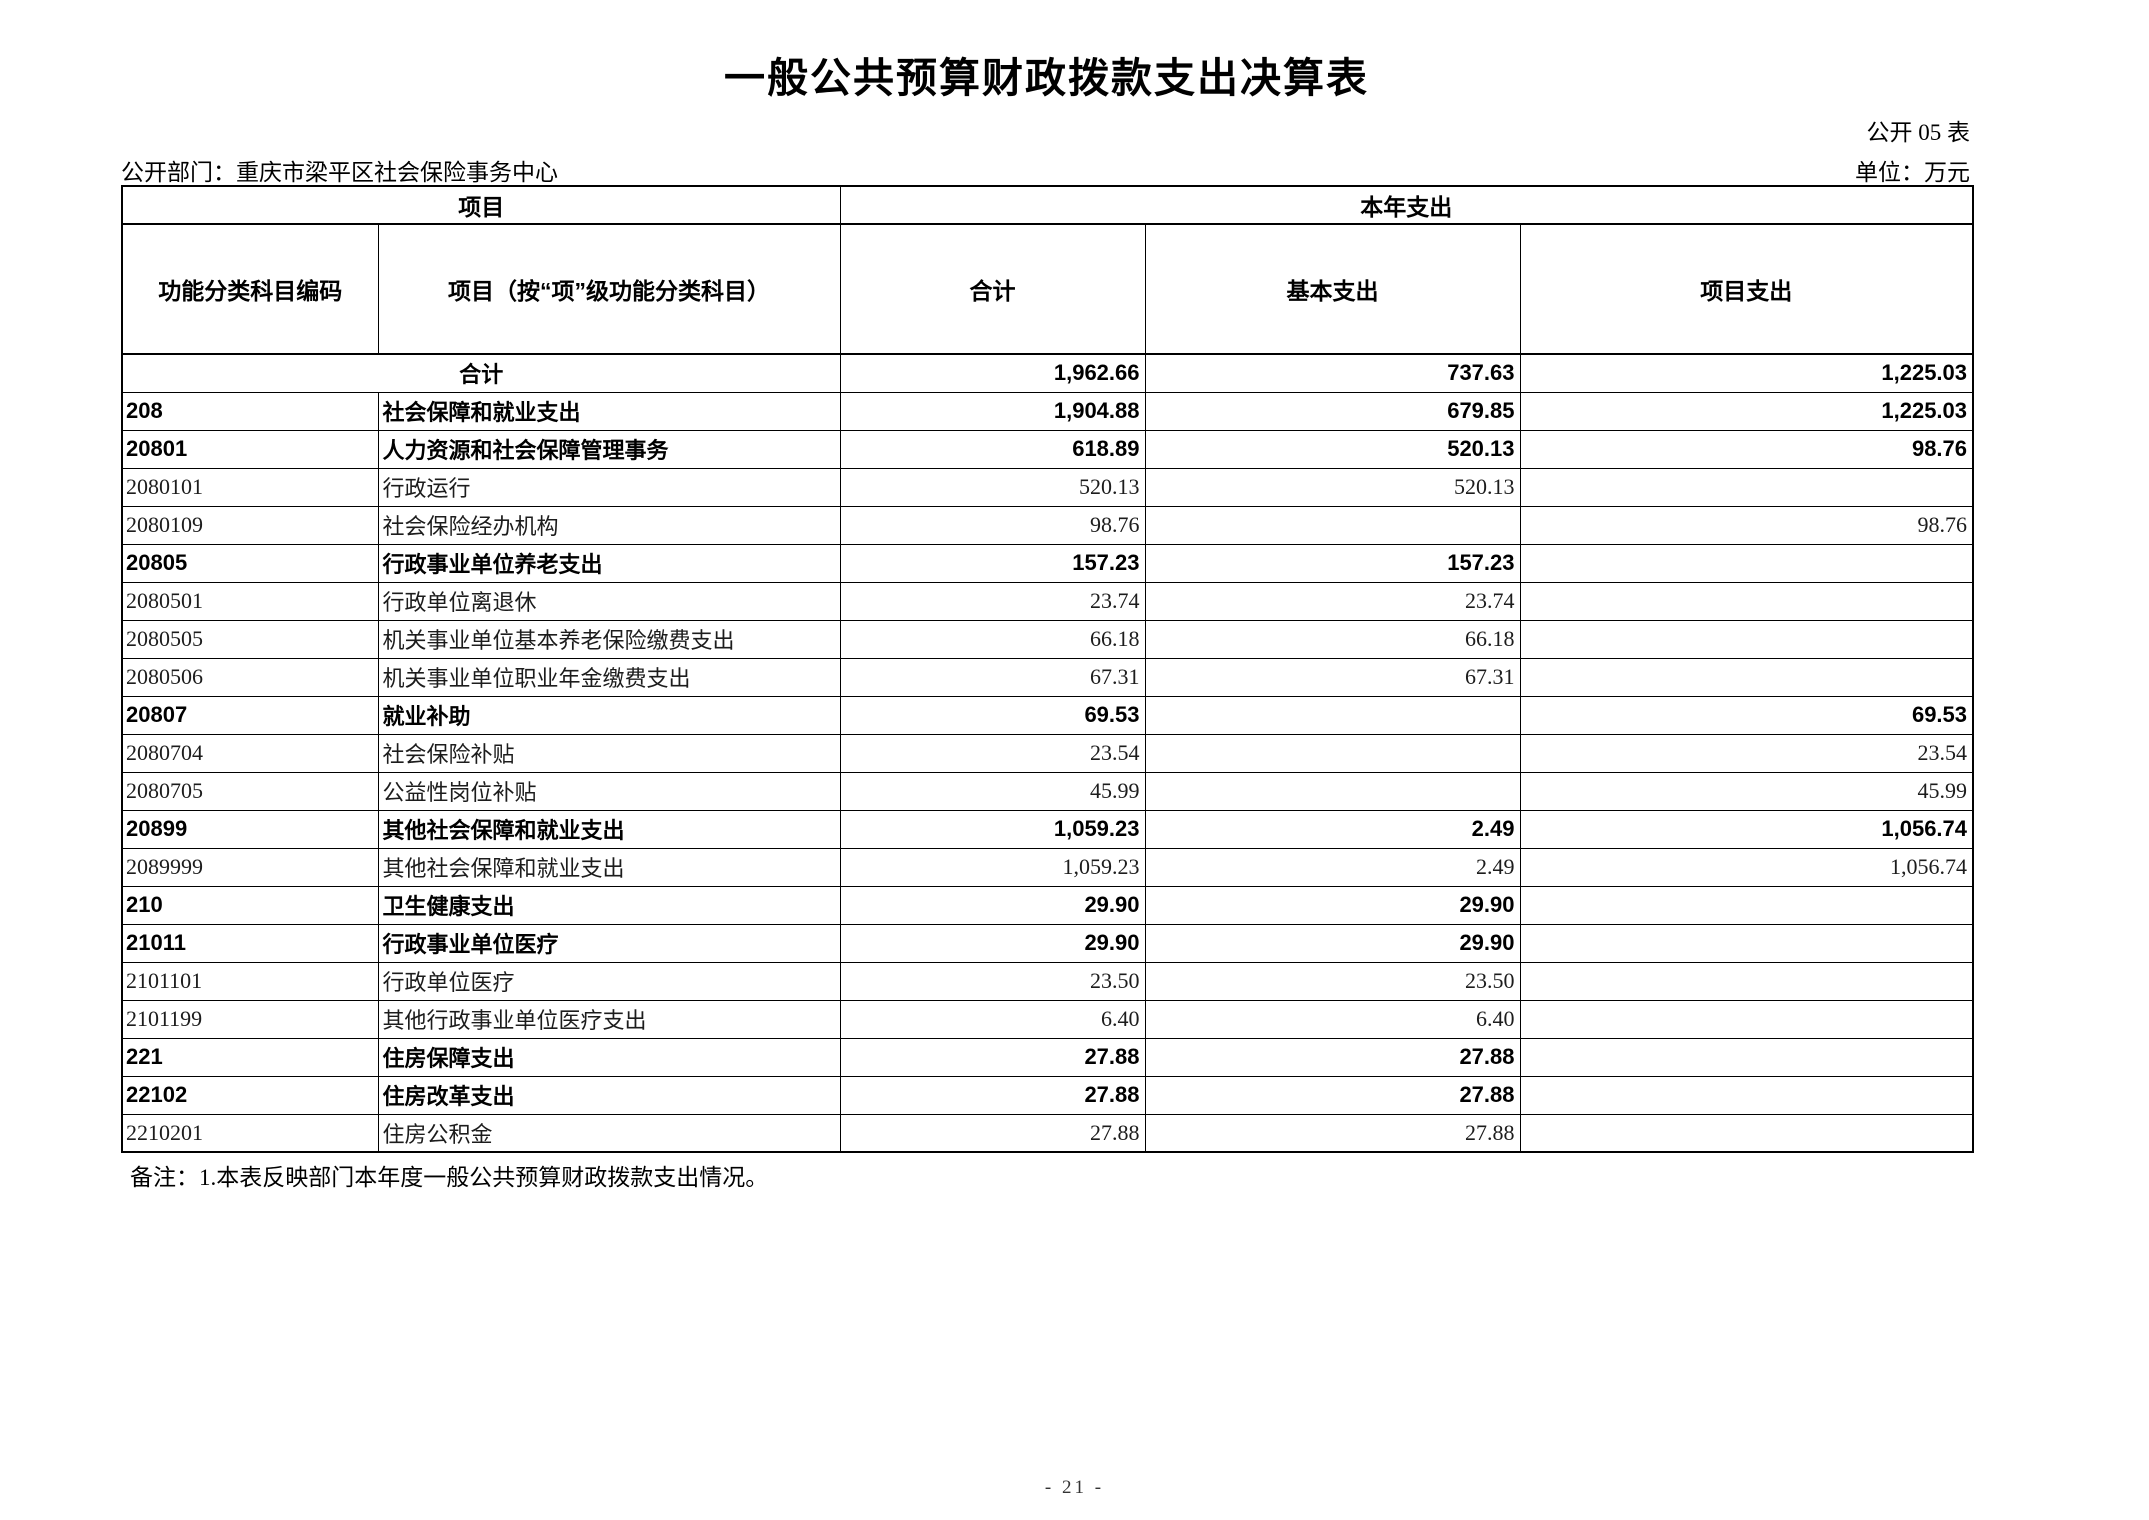 The width and height of the screenshot is (2149, 1520). What do you see at coordinates (609, 753) in the screenshot?
I see `table-cell: 社会保险补贴` at bounding box center [609, 753].